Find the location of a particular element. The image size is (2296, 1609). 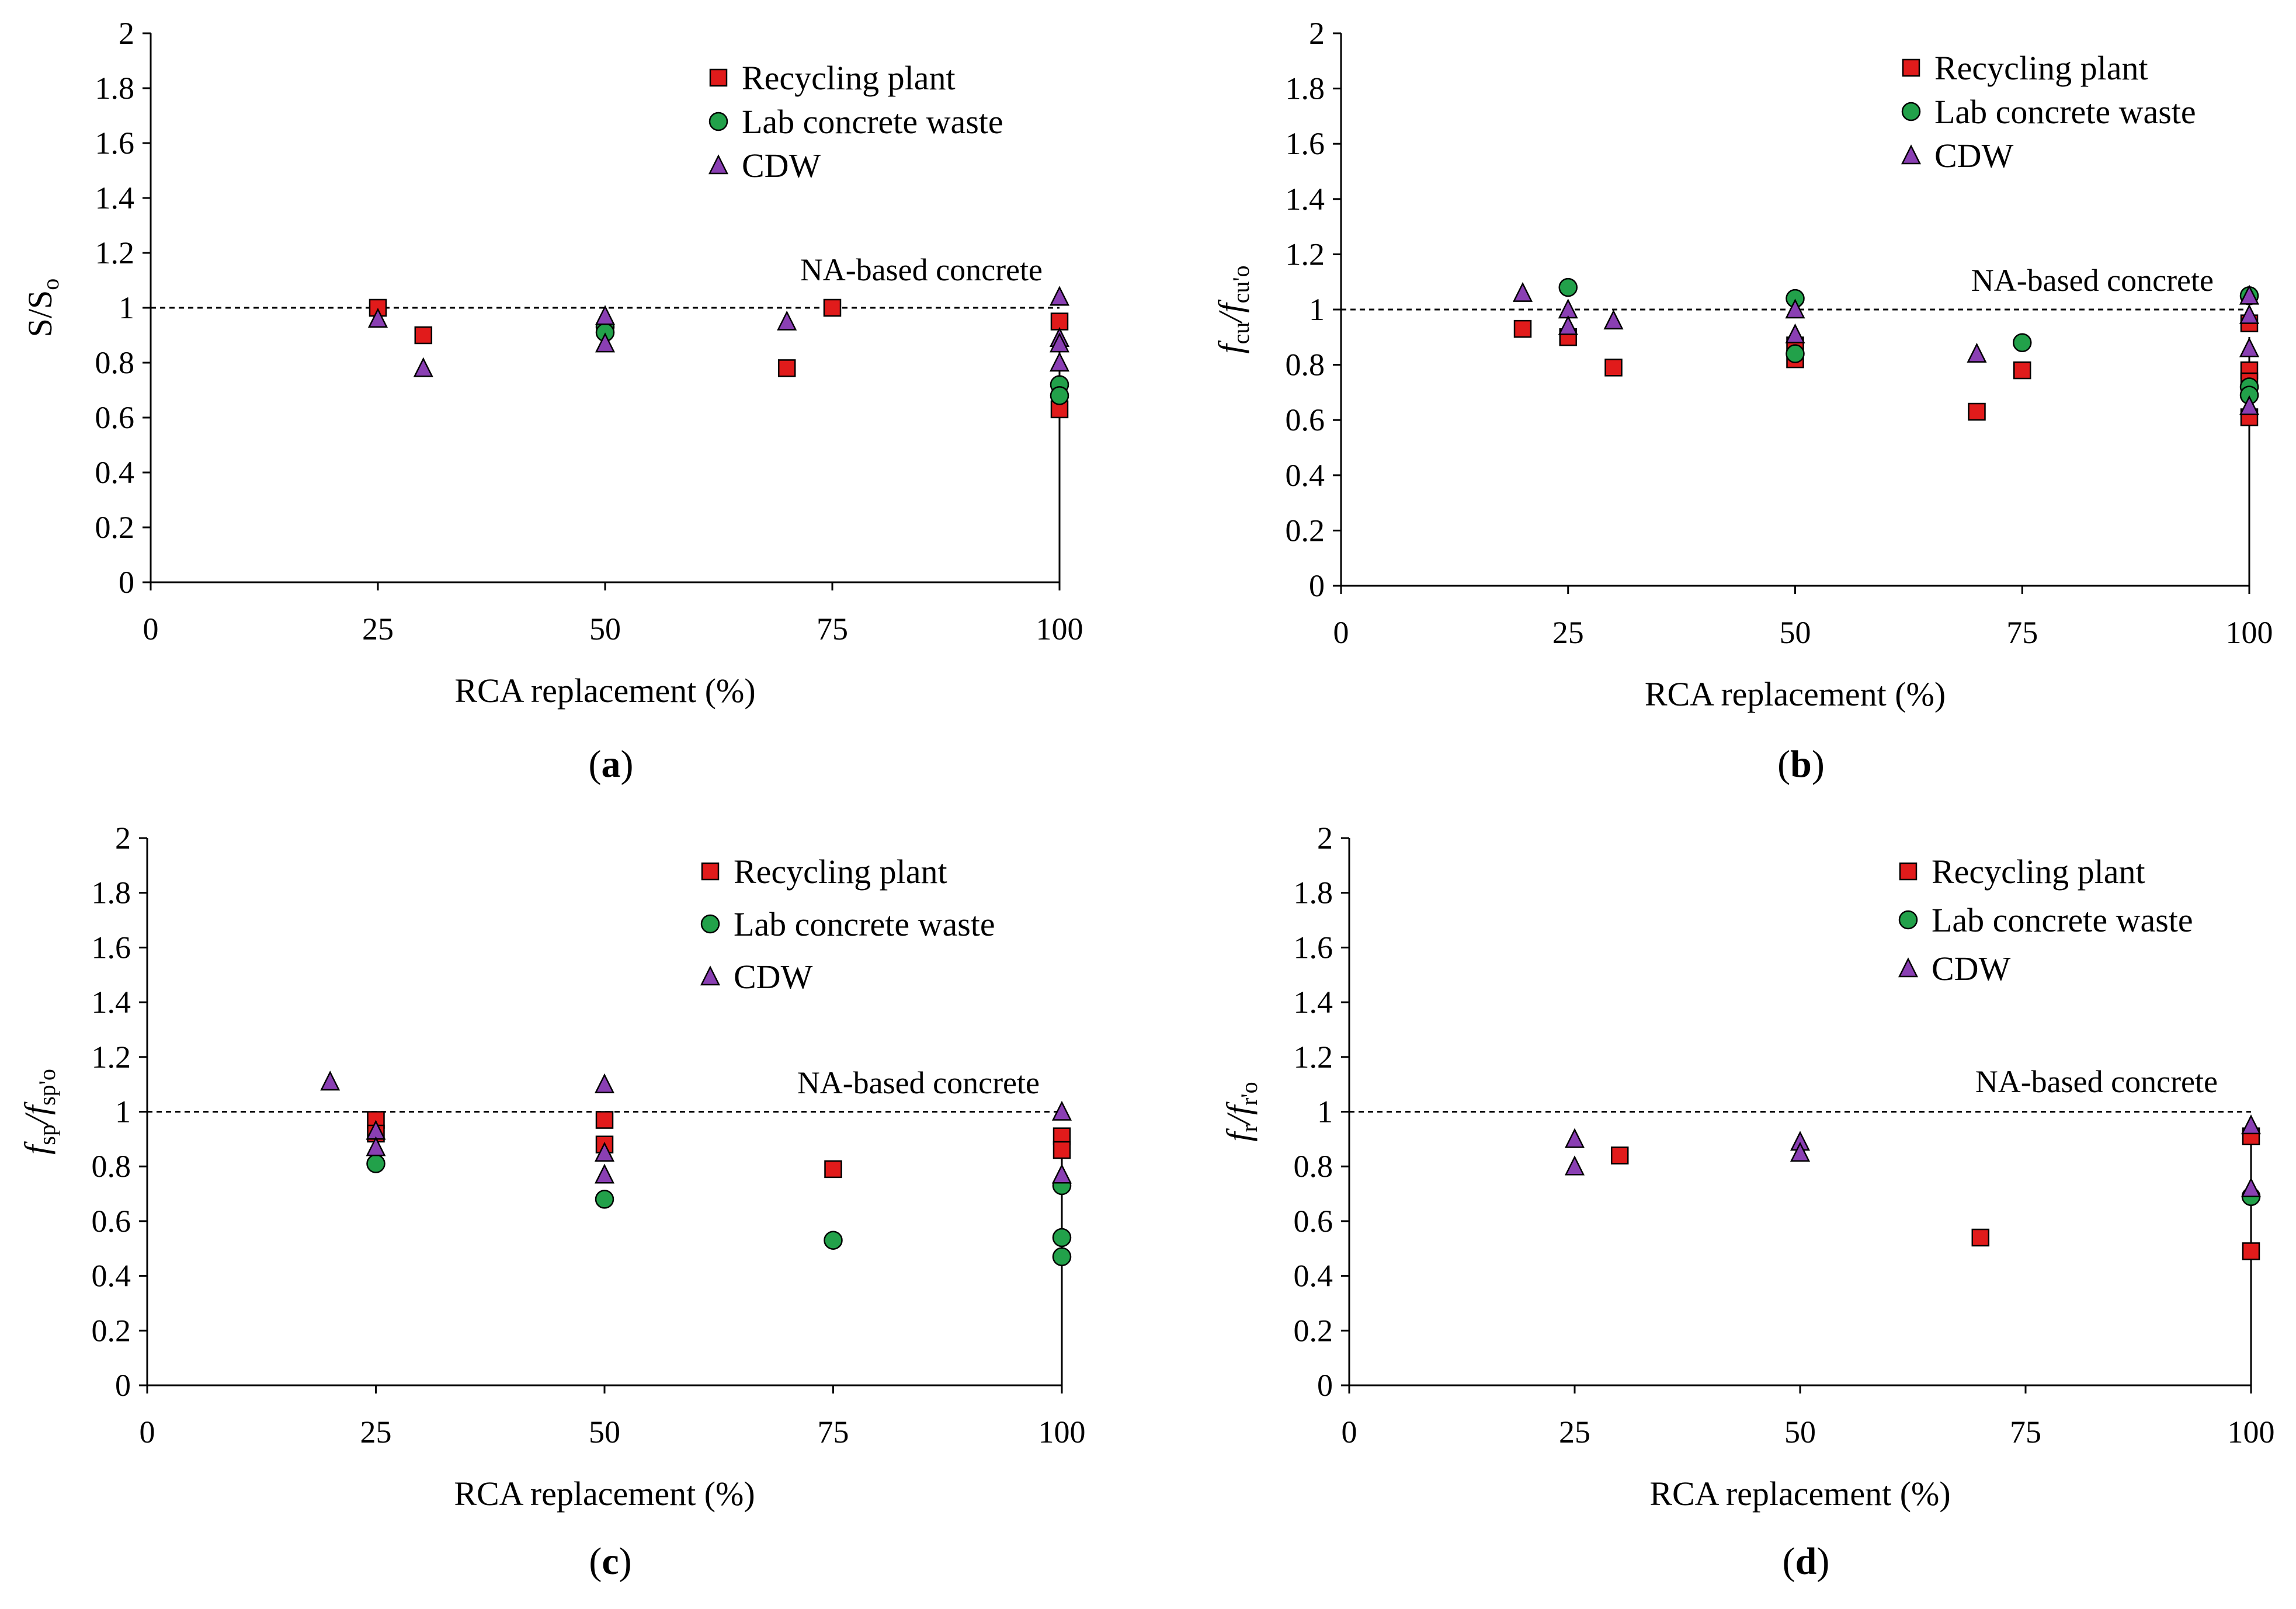

y-tick-label: 0.6 is located at coordinates (1313, 1221).